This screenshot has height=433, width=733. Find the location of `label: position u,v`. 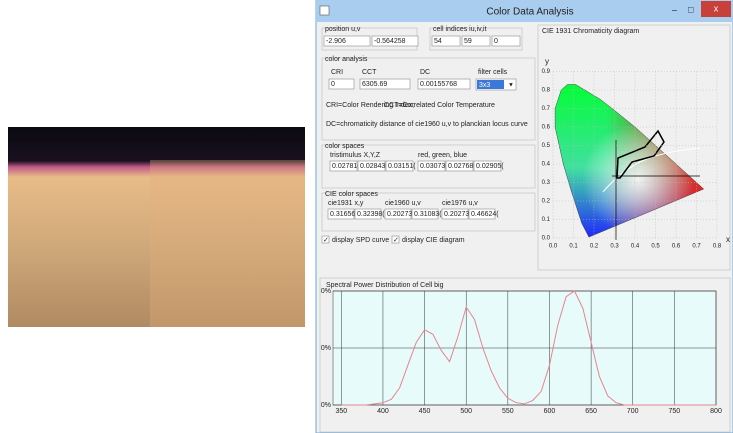

label: position u,v is located at coordinates (343, 29).